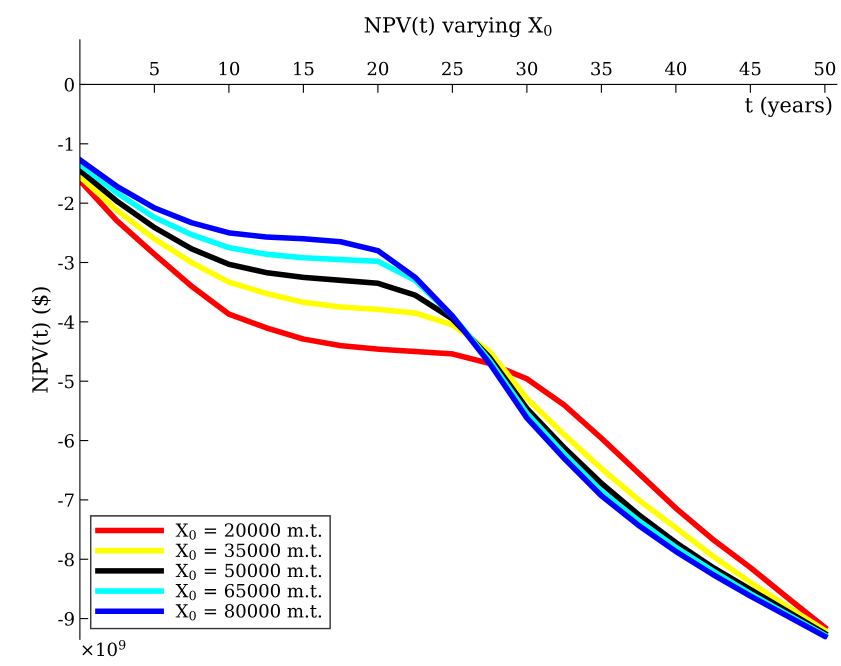  I want to click on y-tick-label: -2, so click(66, 203).